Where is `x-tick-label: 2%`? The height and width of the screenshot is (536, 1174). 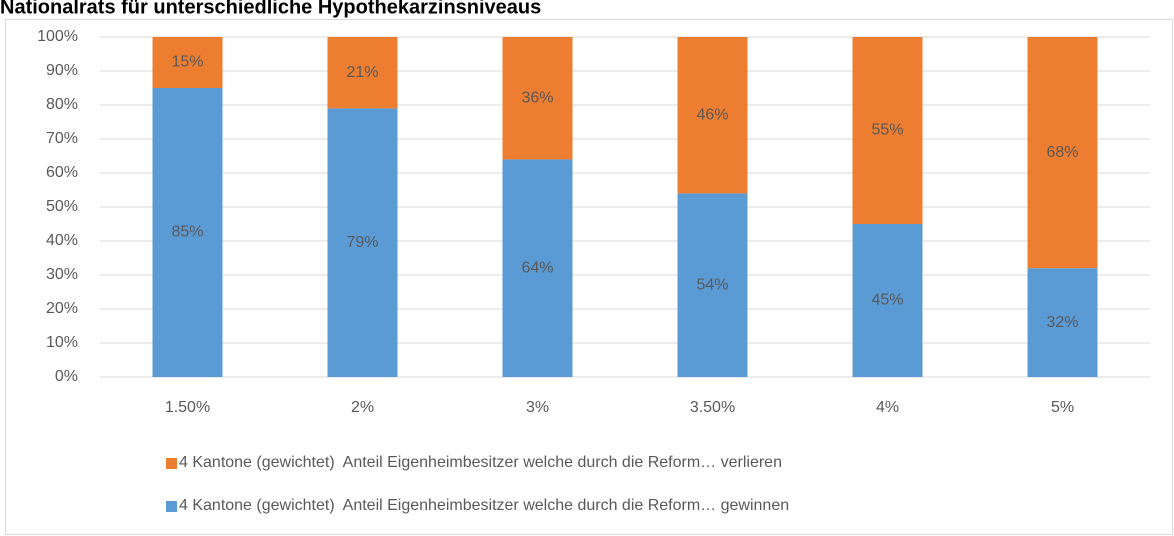 x-tick-label: 2% is located at coordinates (362, 407).